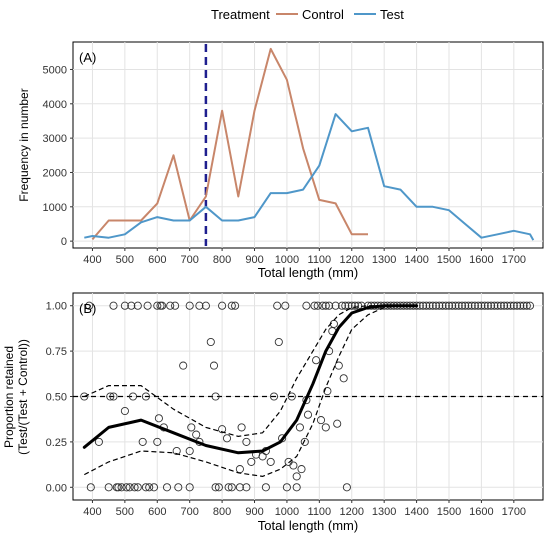 The height and width of the screenshot is (540, 550). I want to click on panel-a-x-tick-label: 500, so click(125, 260).